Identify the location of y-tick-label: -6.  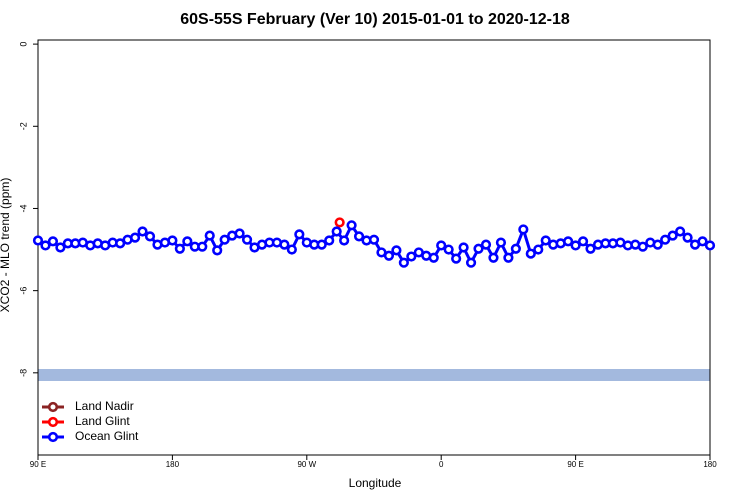
(23, 291).